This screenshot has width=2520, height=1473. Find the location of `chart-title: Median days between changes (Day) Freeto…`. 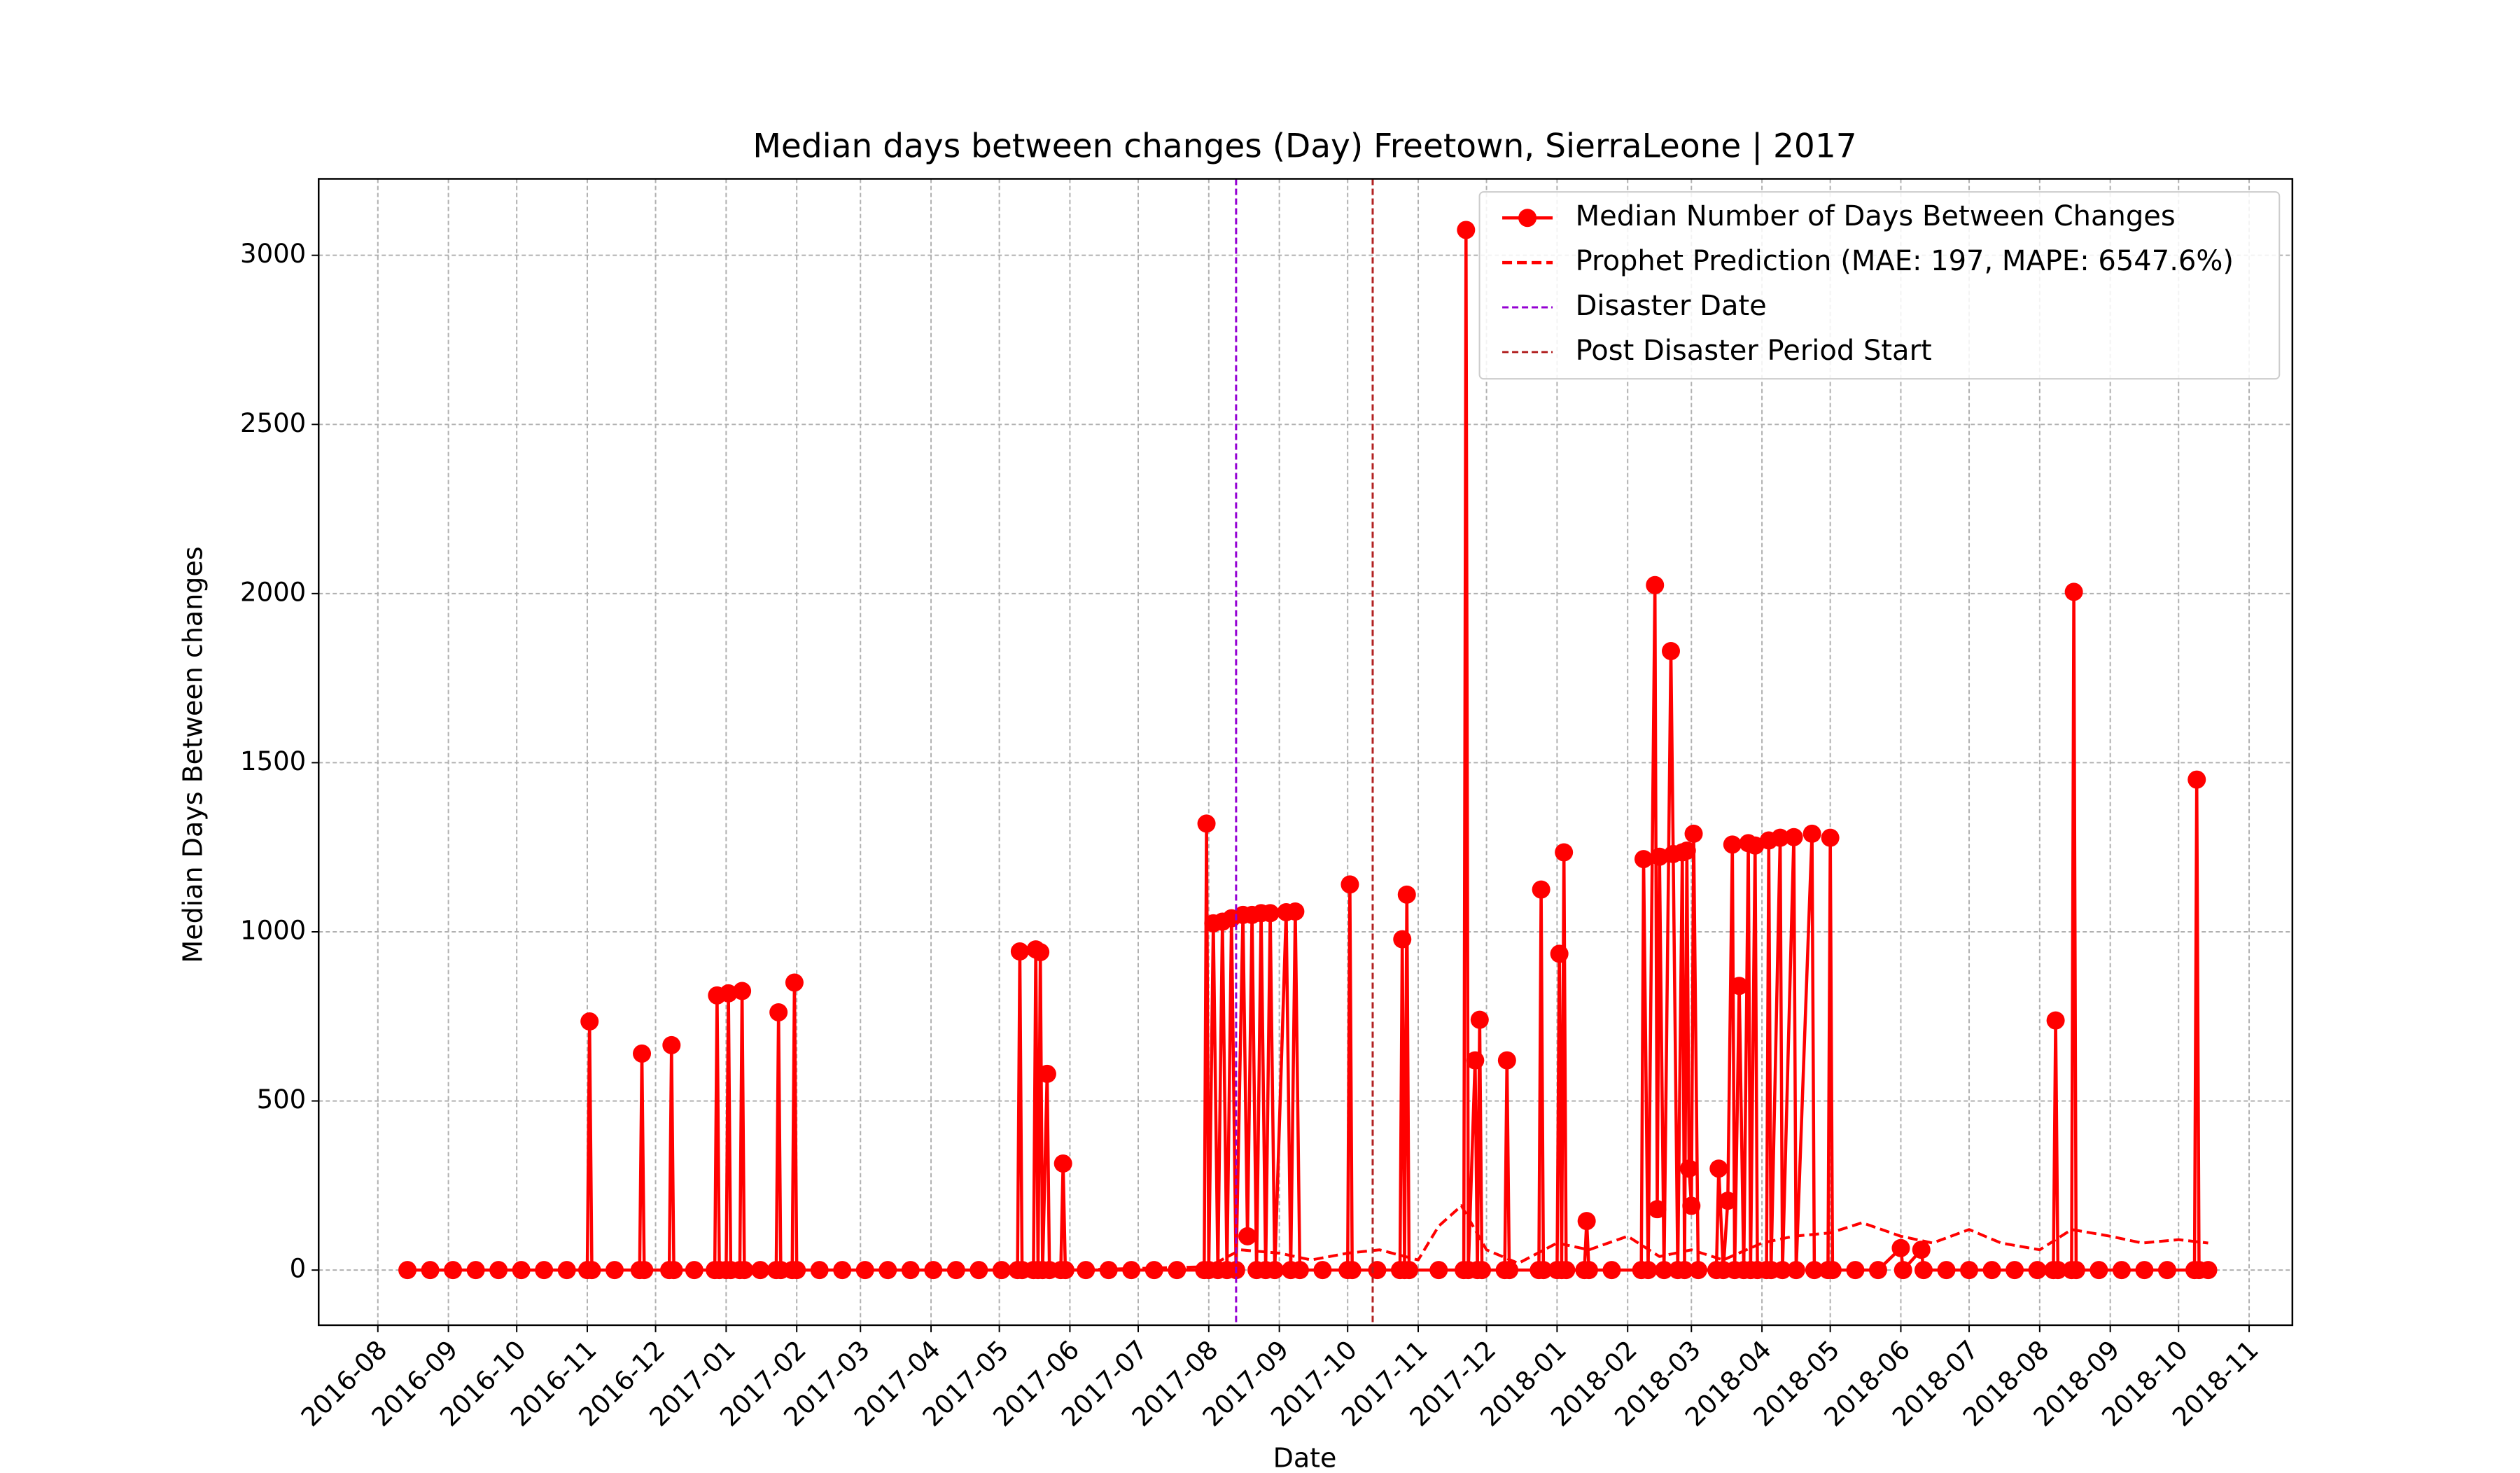

chart-title: Median days between changes (Day) Freeto… is located at coordinates (1304, 146).